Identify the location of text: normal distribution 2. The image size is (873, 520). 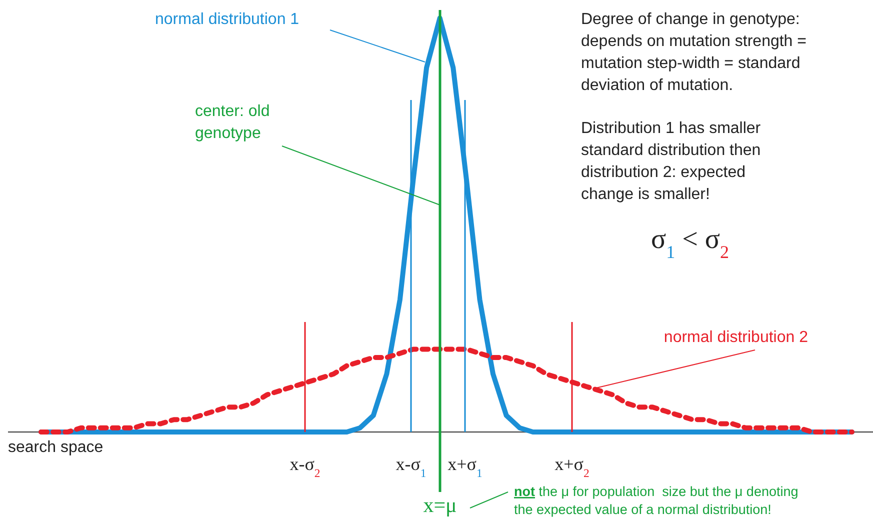
(736, 337).